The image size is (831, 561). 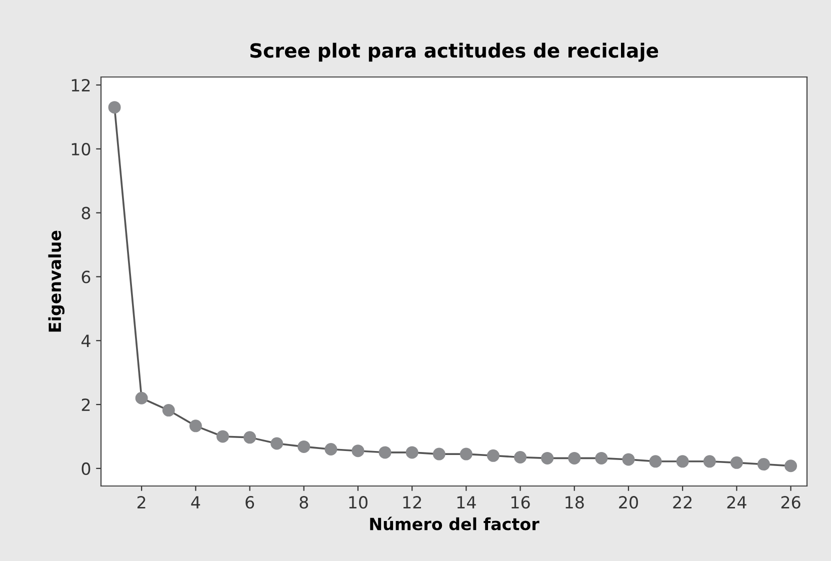 What do you see at coordinates (682, 502) in the screenshot?
I see `x-tick-label: 22` at bounding box center [682, 502].